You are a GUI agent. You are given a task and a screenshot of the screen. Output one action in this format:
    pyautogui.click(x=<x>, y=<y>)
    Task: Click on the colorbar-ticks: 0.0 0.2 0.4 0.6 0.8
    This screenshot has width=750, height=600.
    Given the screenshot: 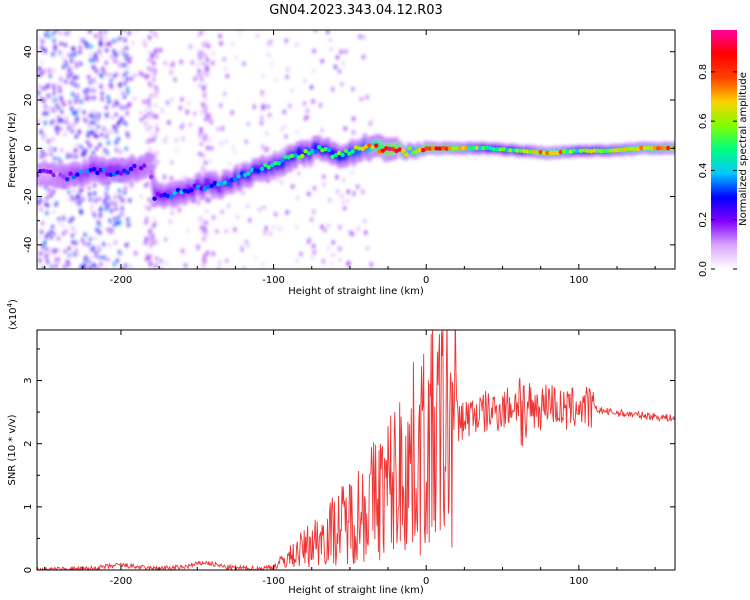 What is the action you would take?
    pyautogui.click(x=717, y=170)
    